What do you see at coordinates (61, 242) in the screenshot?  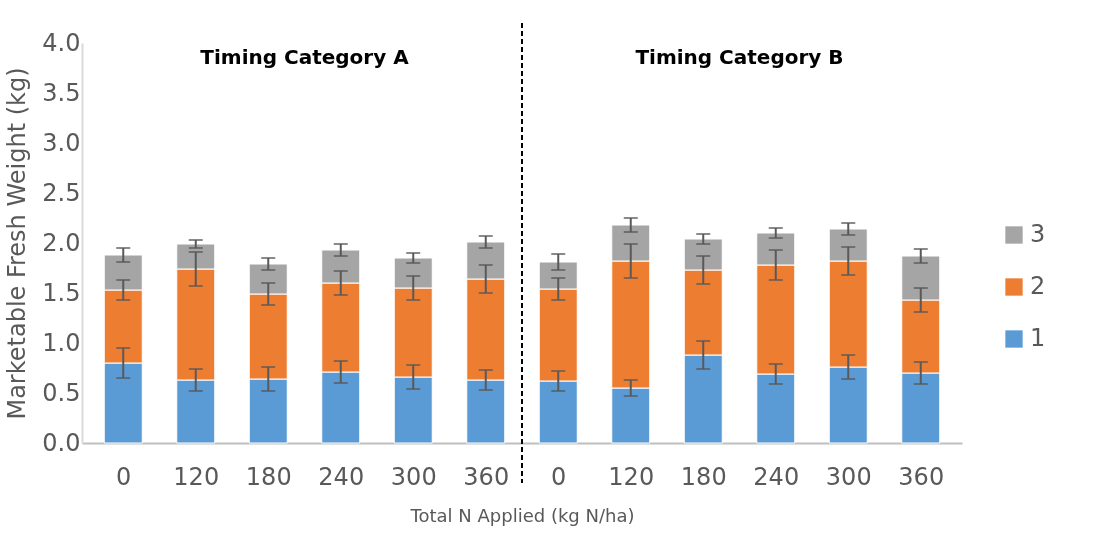 I see `y-tick-label: 2.0` at bounding box center [61, 242].